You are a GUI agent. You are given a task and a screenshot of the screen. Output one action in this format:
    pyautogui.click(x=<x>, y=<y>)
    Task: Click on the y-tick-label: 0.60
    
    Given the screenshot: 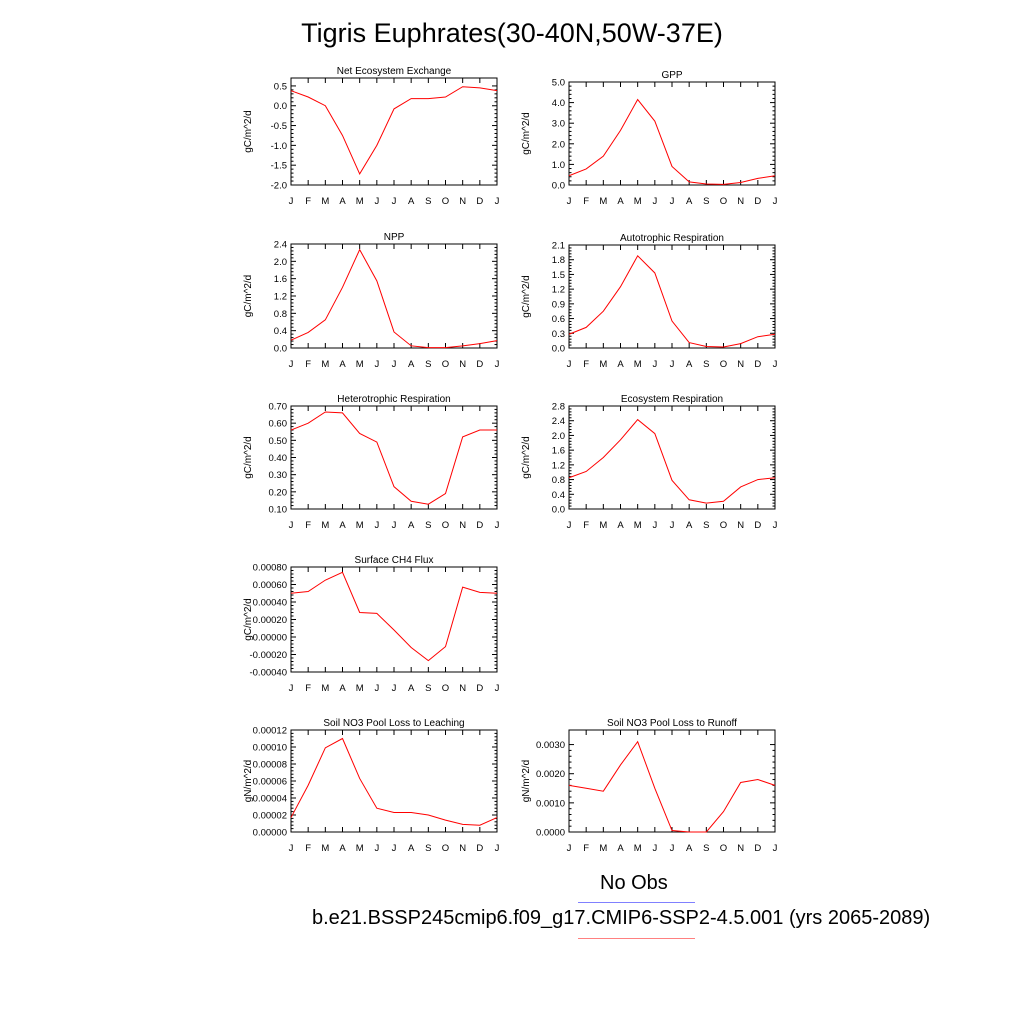 What is the action you would take?
    pyautogui.click(x=278, y=424)
    